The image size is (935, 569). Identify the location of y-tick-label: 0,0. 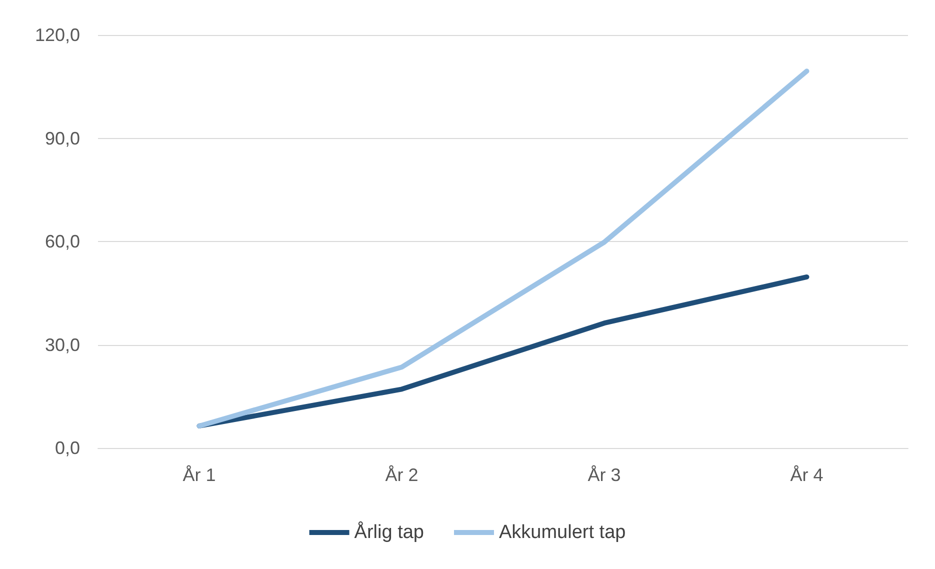
(67, 448).